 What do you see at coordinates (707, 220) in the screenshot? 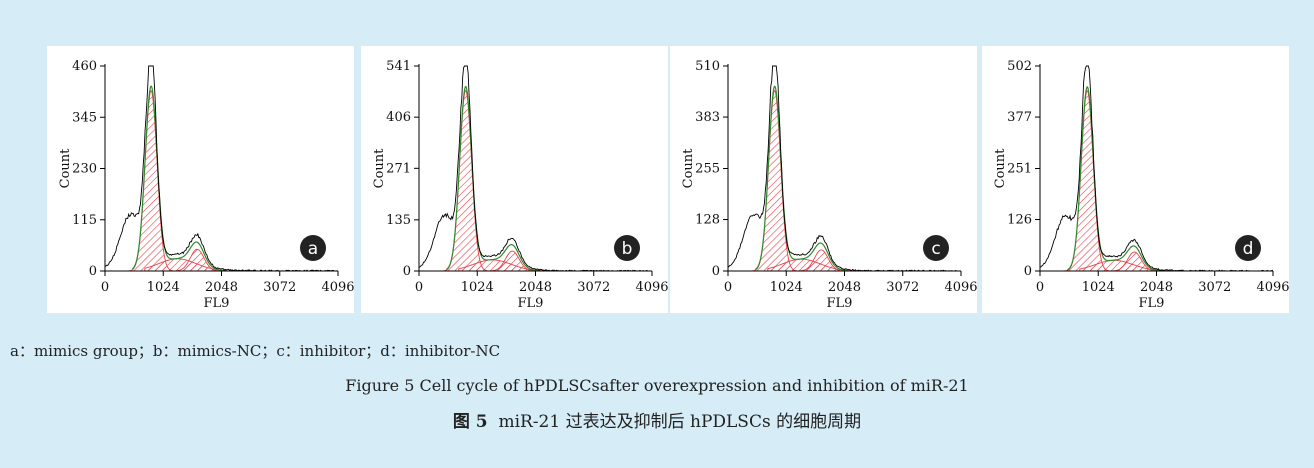
I see `y-tick-label: 128` at bounding box center [707, 220].